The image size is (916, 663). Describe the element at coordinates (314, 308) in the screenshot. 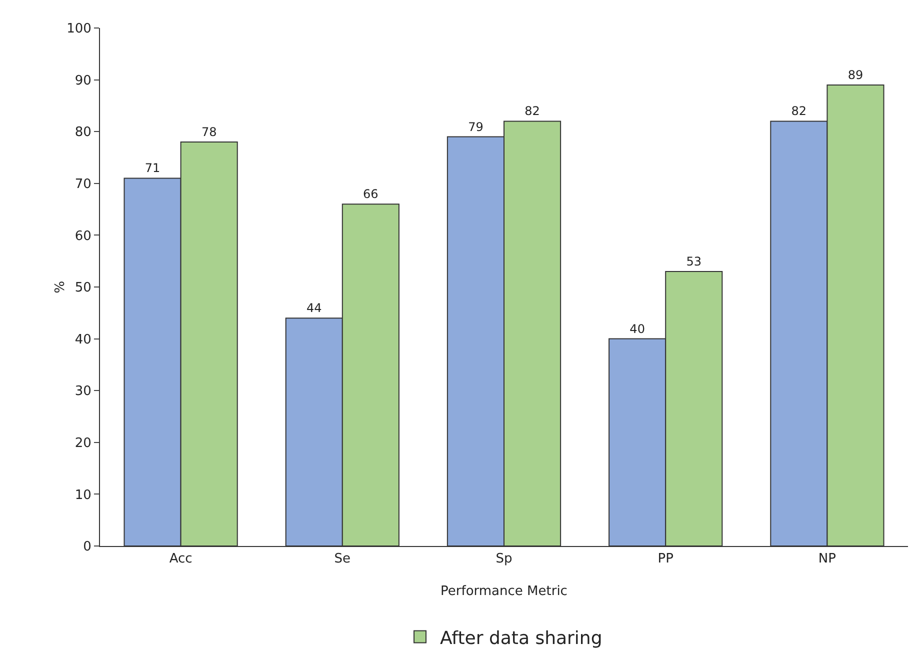

I see `data-label: 44` at that location.